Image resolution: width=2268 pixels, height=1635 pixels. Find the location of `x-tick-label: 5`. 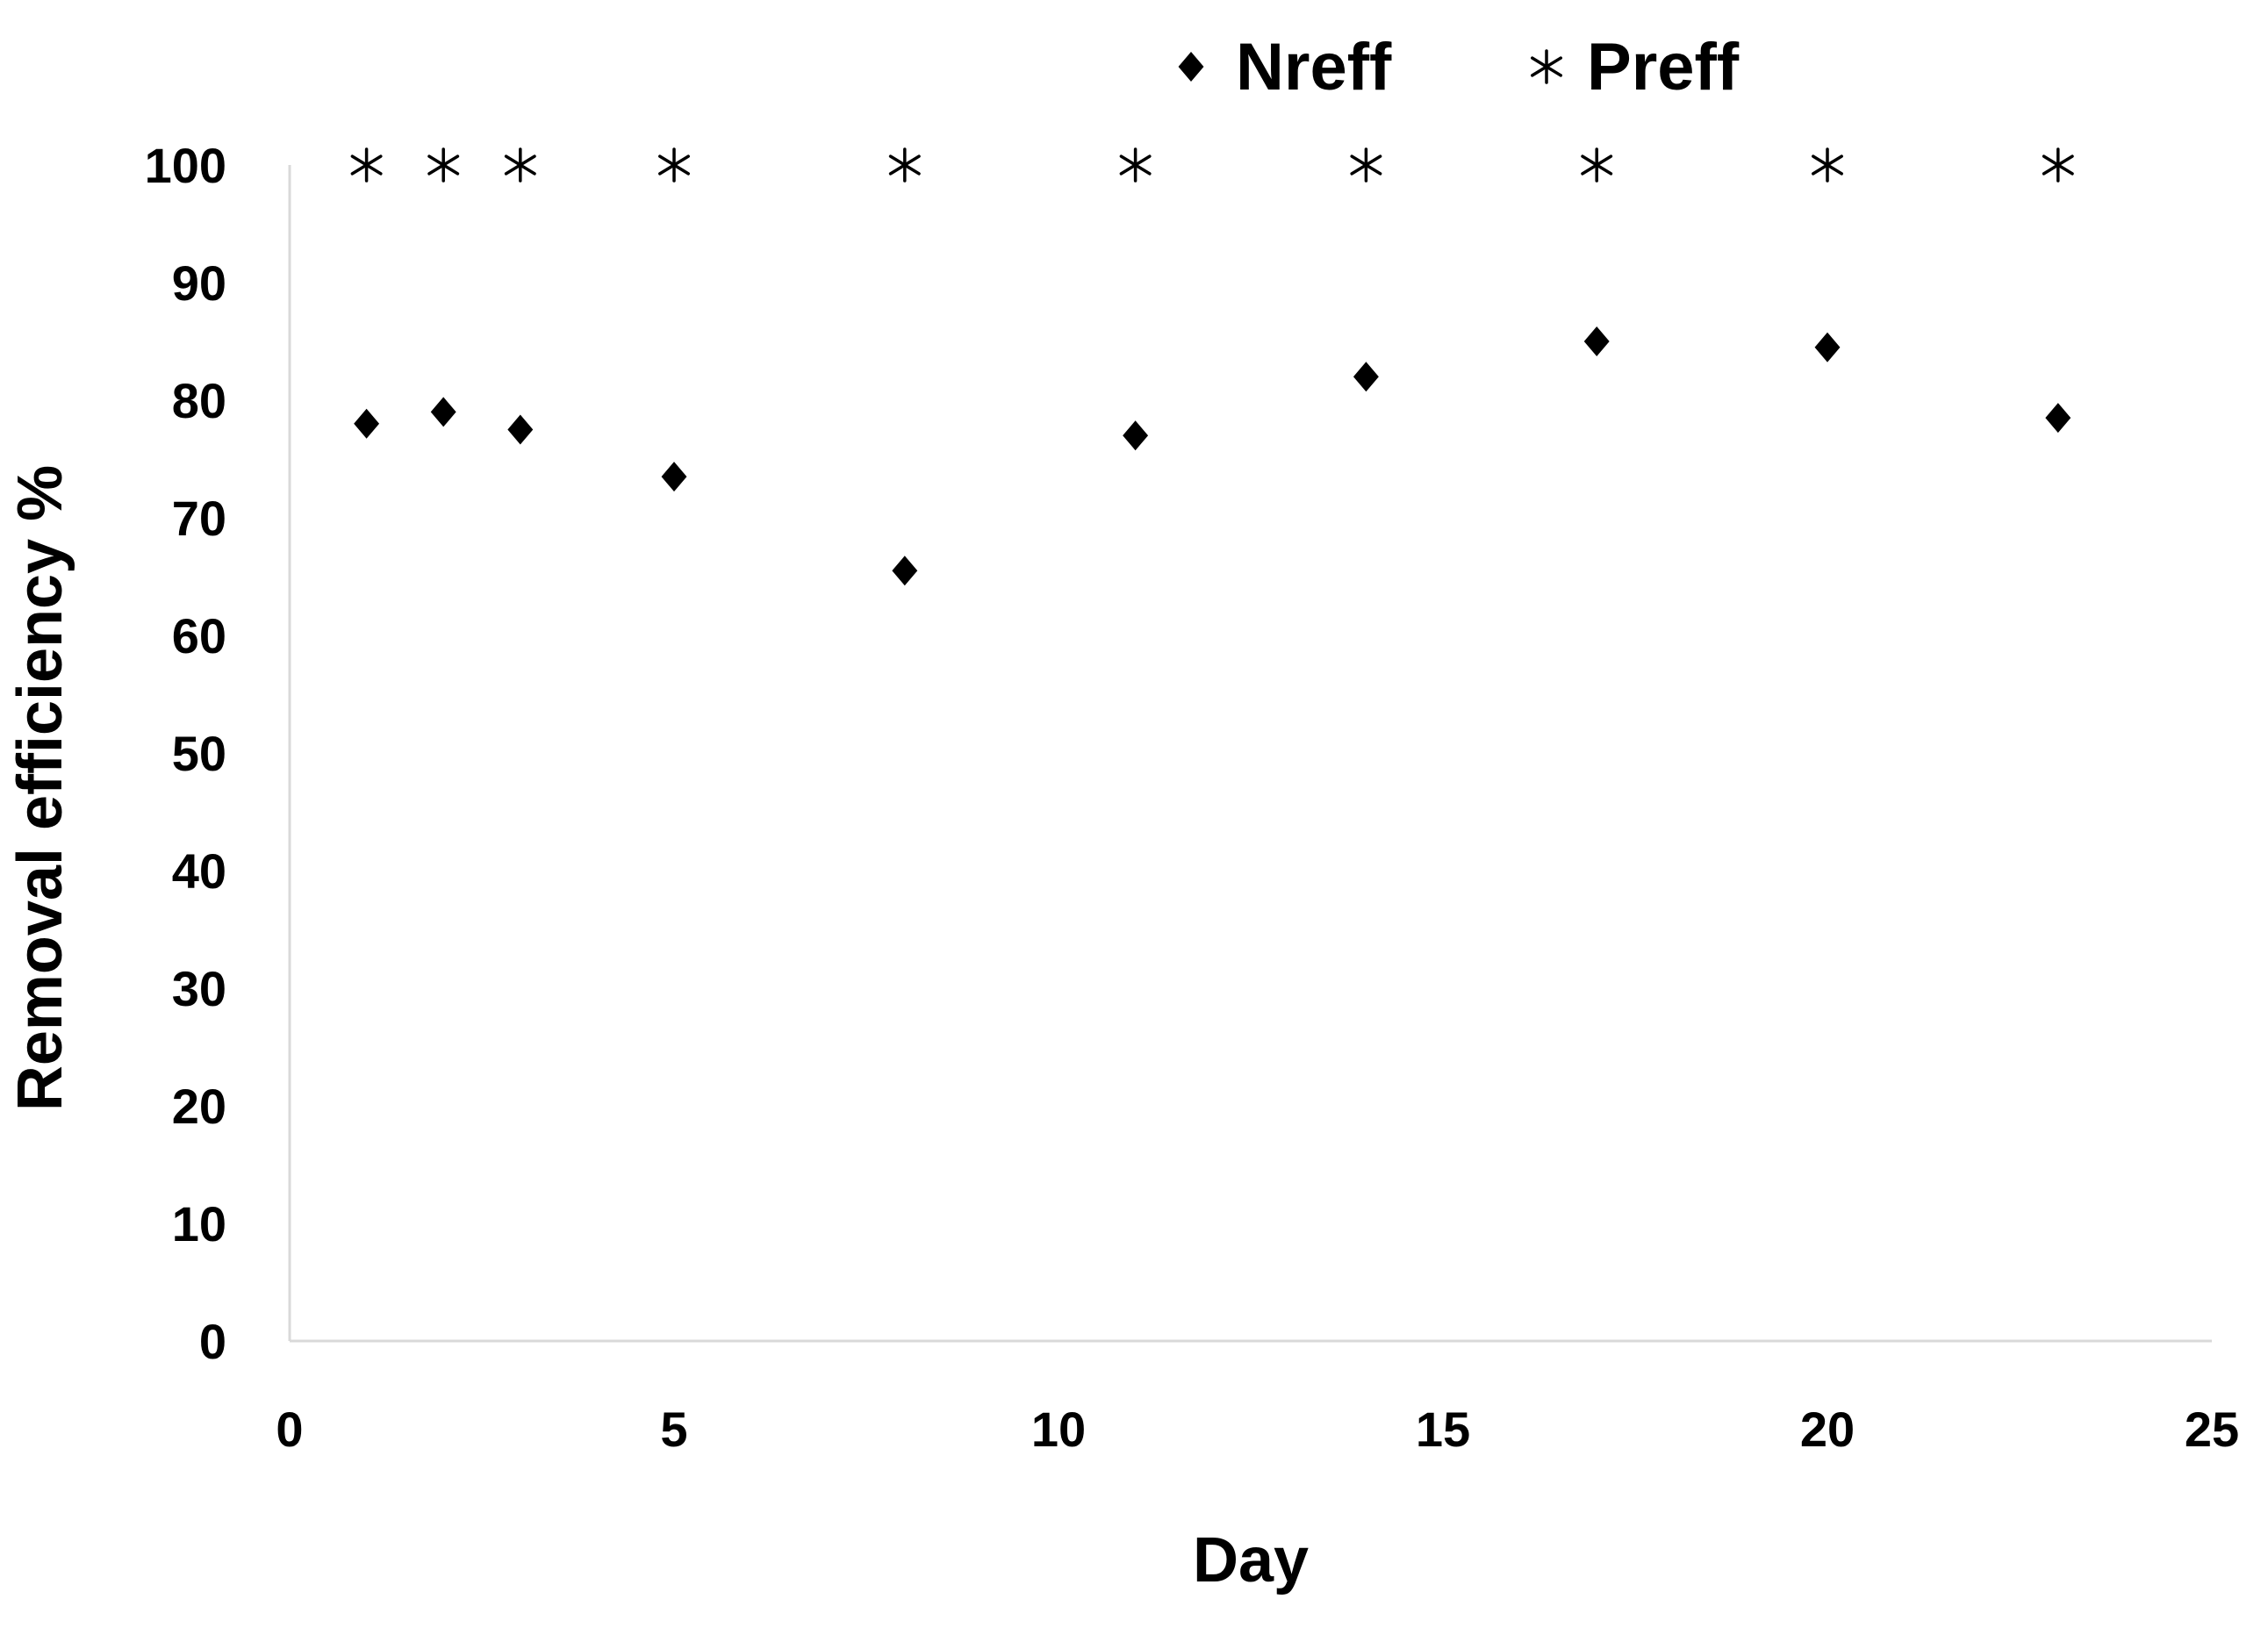

x-tick-label: 5 is located at coordinates (674, 1429).